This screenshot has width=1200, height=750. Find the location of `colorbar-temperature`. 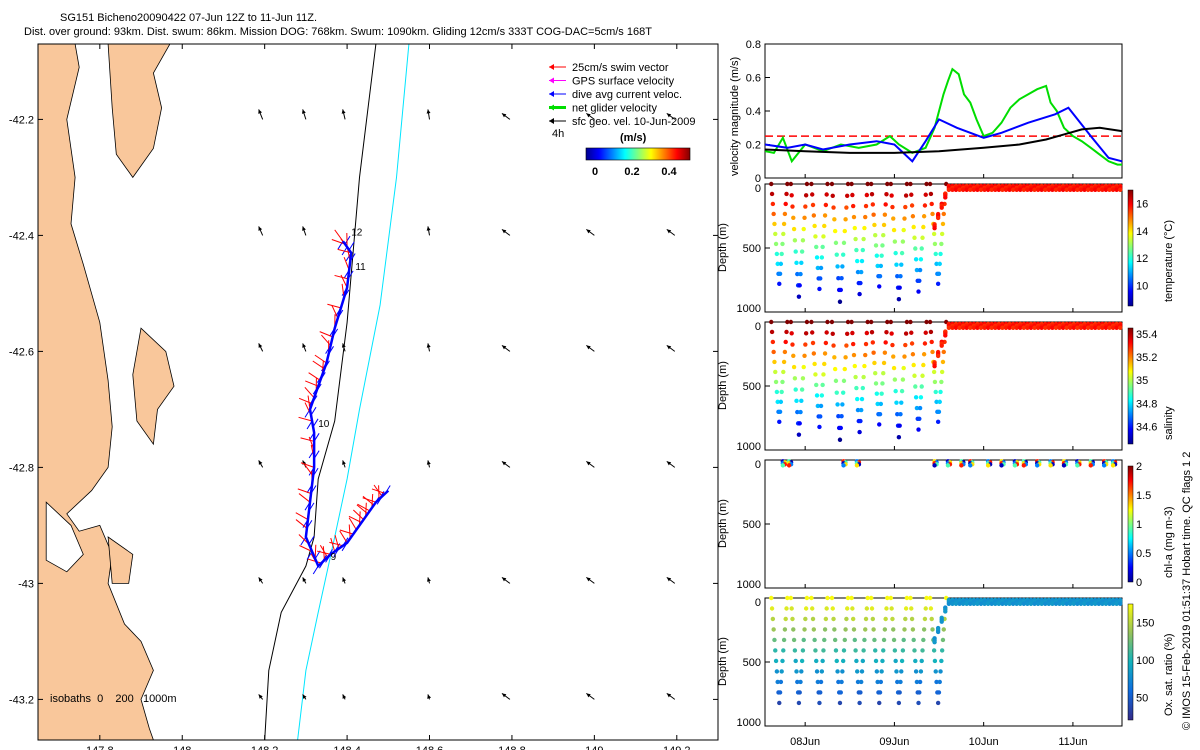

colorbar-temperature is located at coordinates (1130, 248).